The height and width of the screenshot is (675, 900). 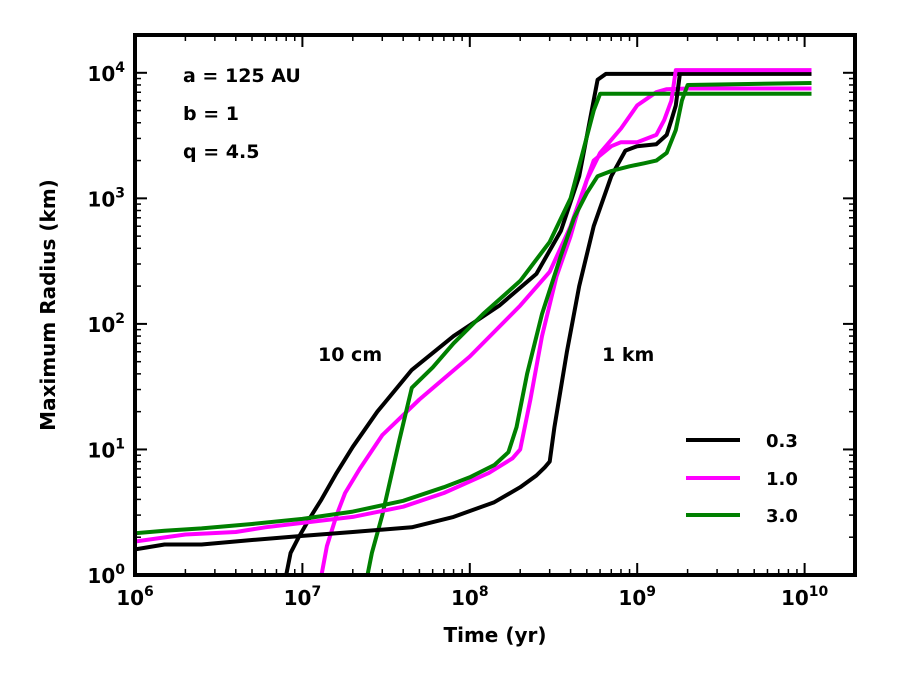 I want to click on annotation-1km: 1 km, so click(x=628, y=355).